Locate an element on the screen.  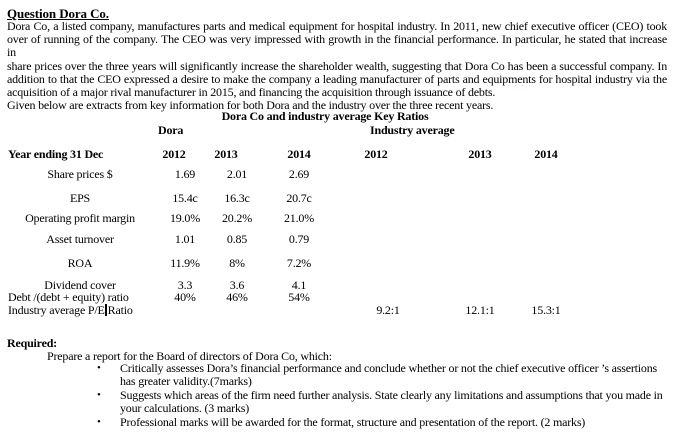
cell: 9.2:1 is located at coordinates (388, 310).